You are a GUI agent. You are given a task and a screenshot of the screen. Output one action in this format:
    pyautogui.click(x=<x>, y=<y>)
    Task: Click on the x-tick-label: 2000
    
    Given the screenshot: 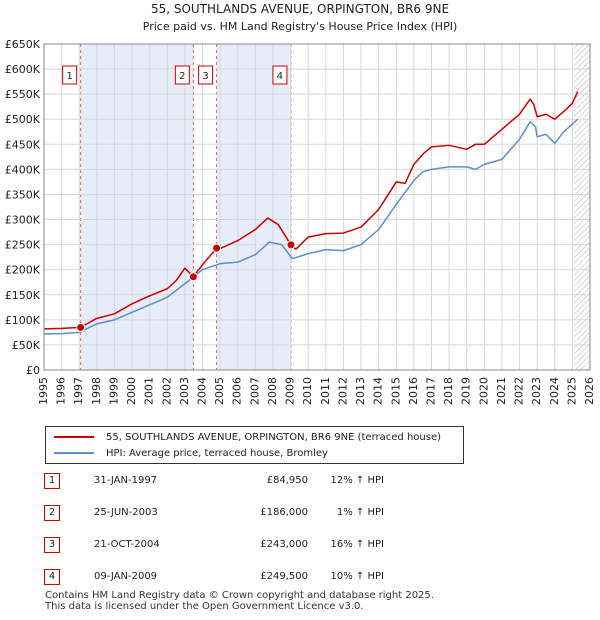 What is the action you would take?
    pyautogui.click(x=131, y=391)
    